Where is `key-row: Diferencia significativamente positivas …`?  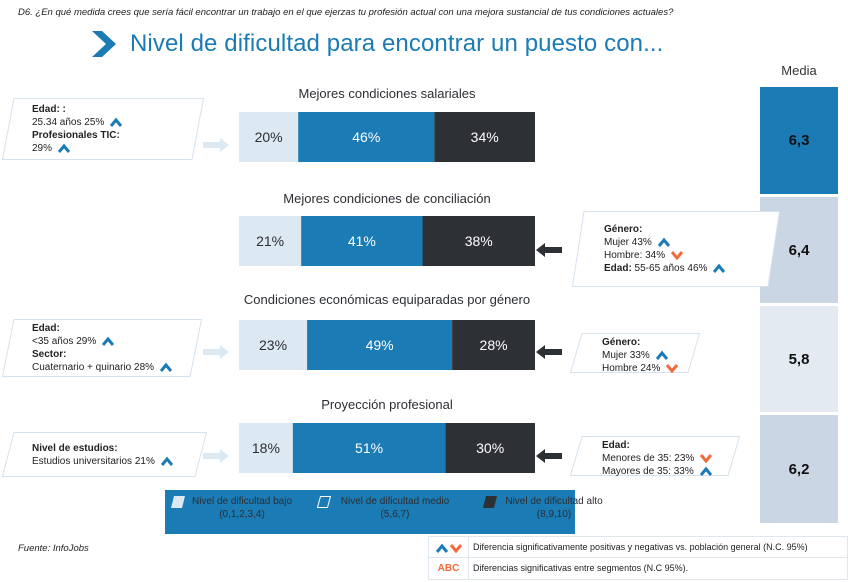
key-row: Diferencia significativamente positivas … is located at coordinates (638, 547).